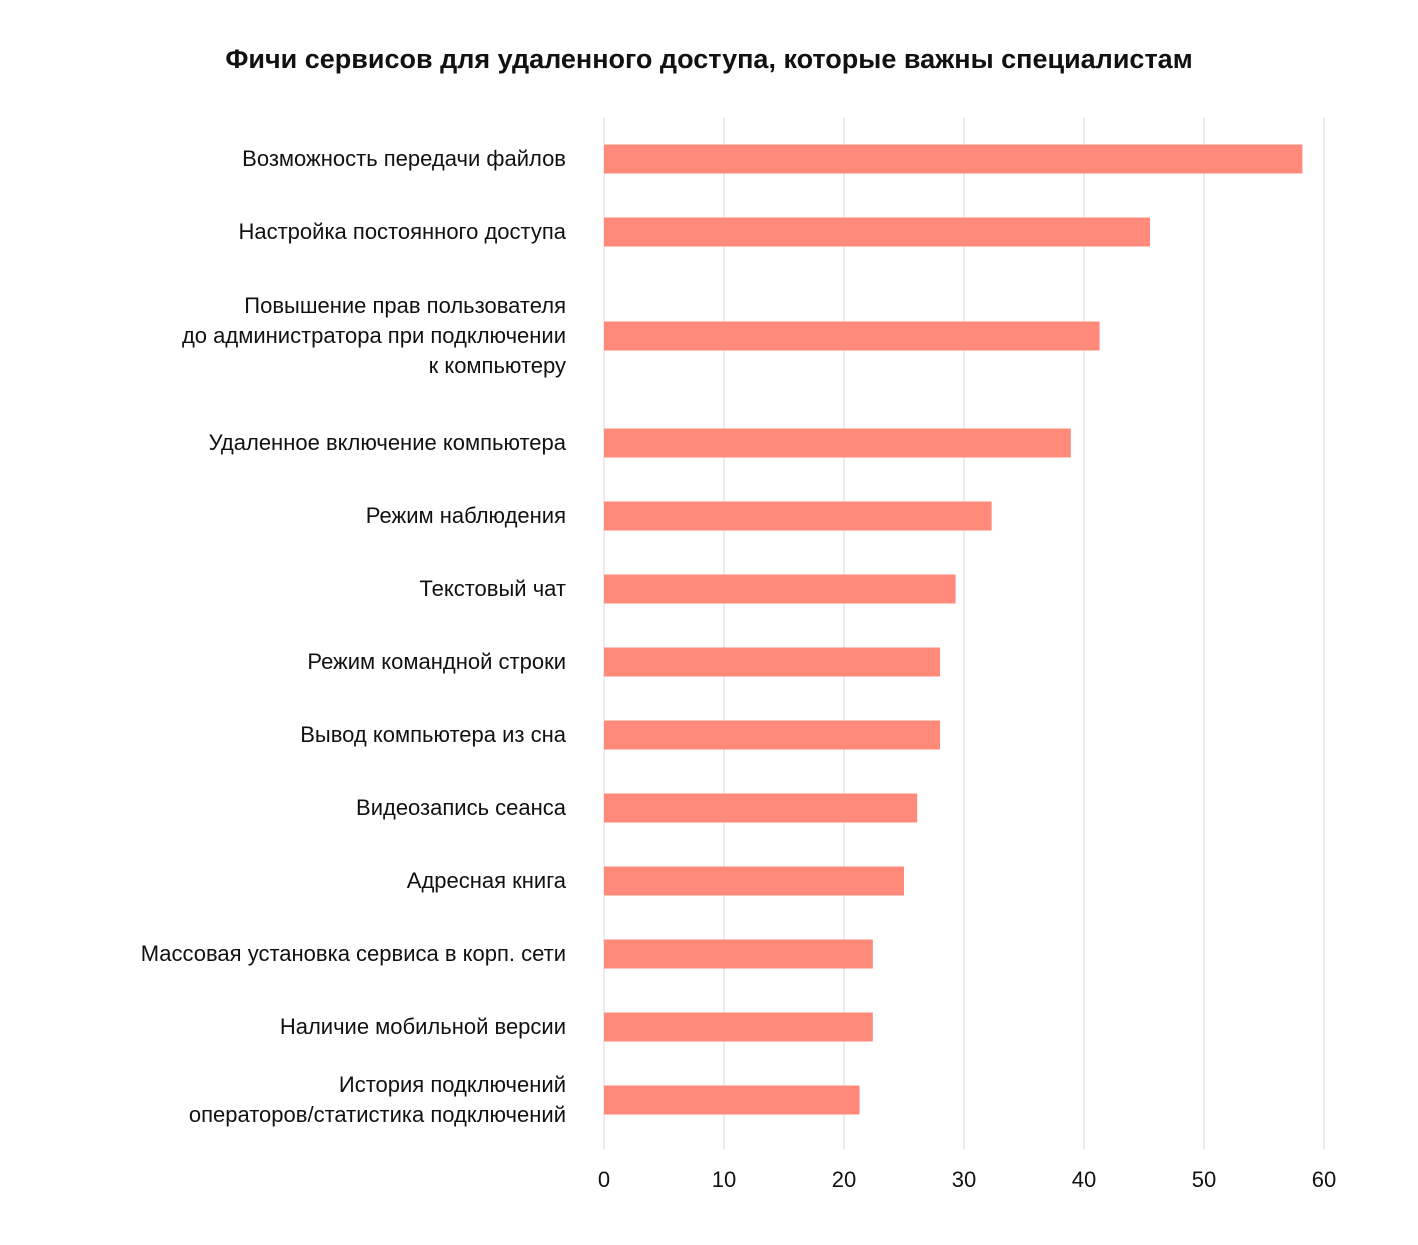 The width and height of the screenshot is (1418, 1245). Describe the element at coordinates (724, 1179) in the screenshot. I see `x-tick-label: 10` at that location.